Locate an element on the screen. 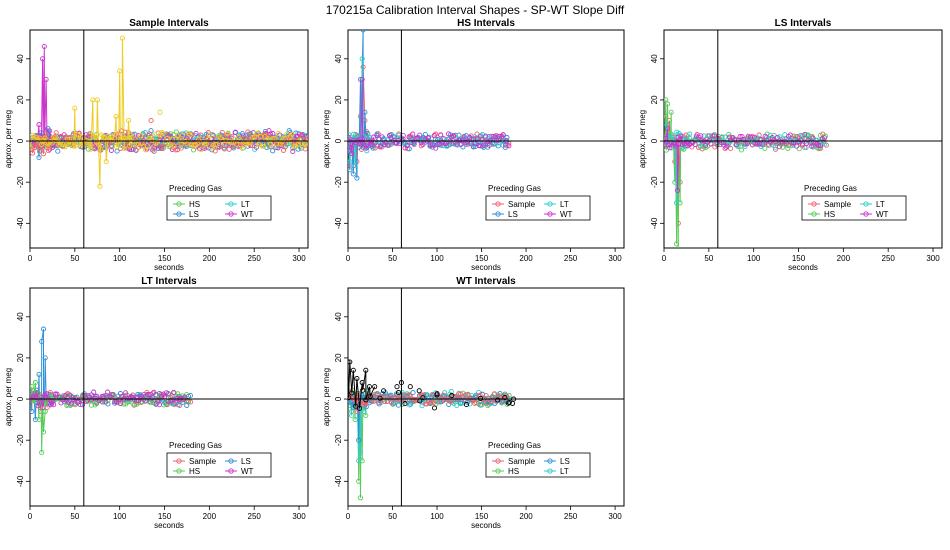  legend-box is located at coordinates (854, 208).